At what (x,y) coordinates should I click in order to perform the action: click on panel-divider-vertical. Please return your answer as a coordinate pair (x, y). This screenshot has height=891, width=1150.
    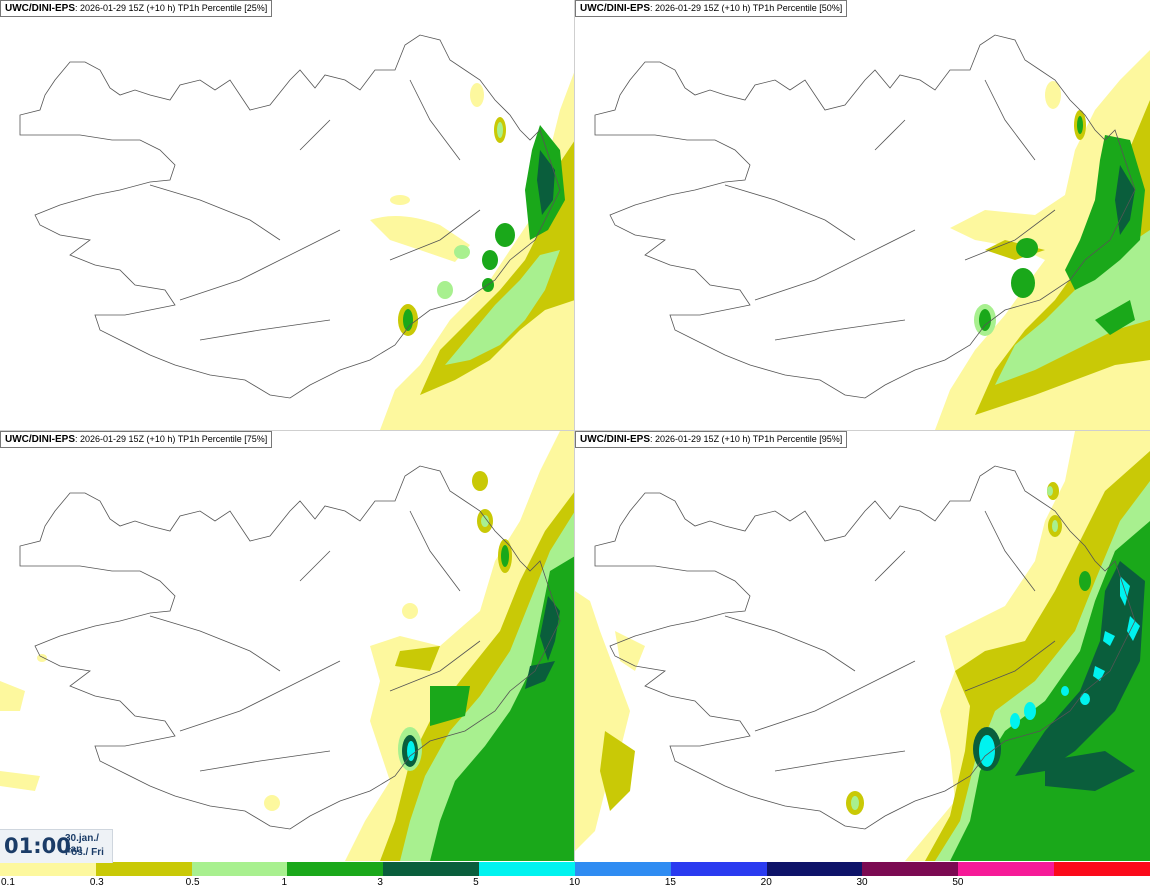
    Looking at the image, I should click on (574, 431).